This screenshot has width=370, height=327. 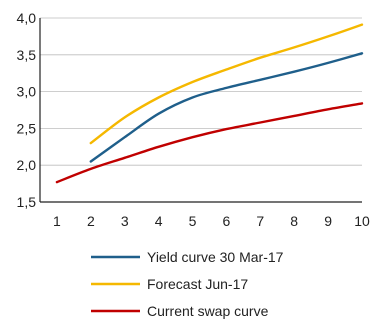 I want to click on x-tick-label: 8, so click(x=294, y=221).